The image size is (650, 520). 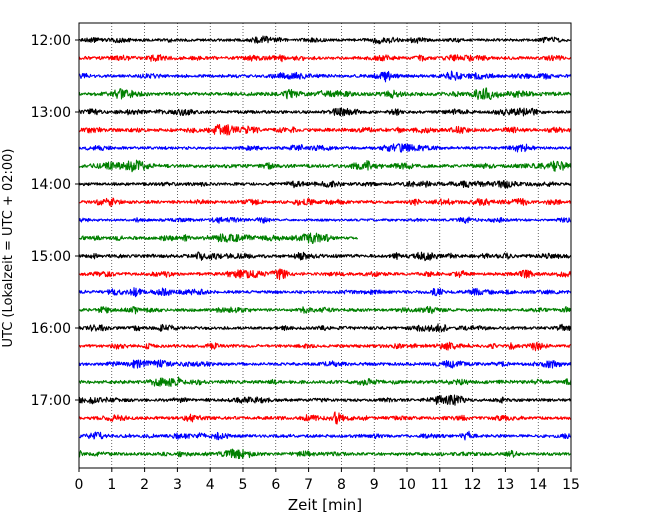 What do you see at coordinates (308, 485) in the screenshot?
I see `x-tick-label: 7` at bounding box center [308, 485].